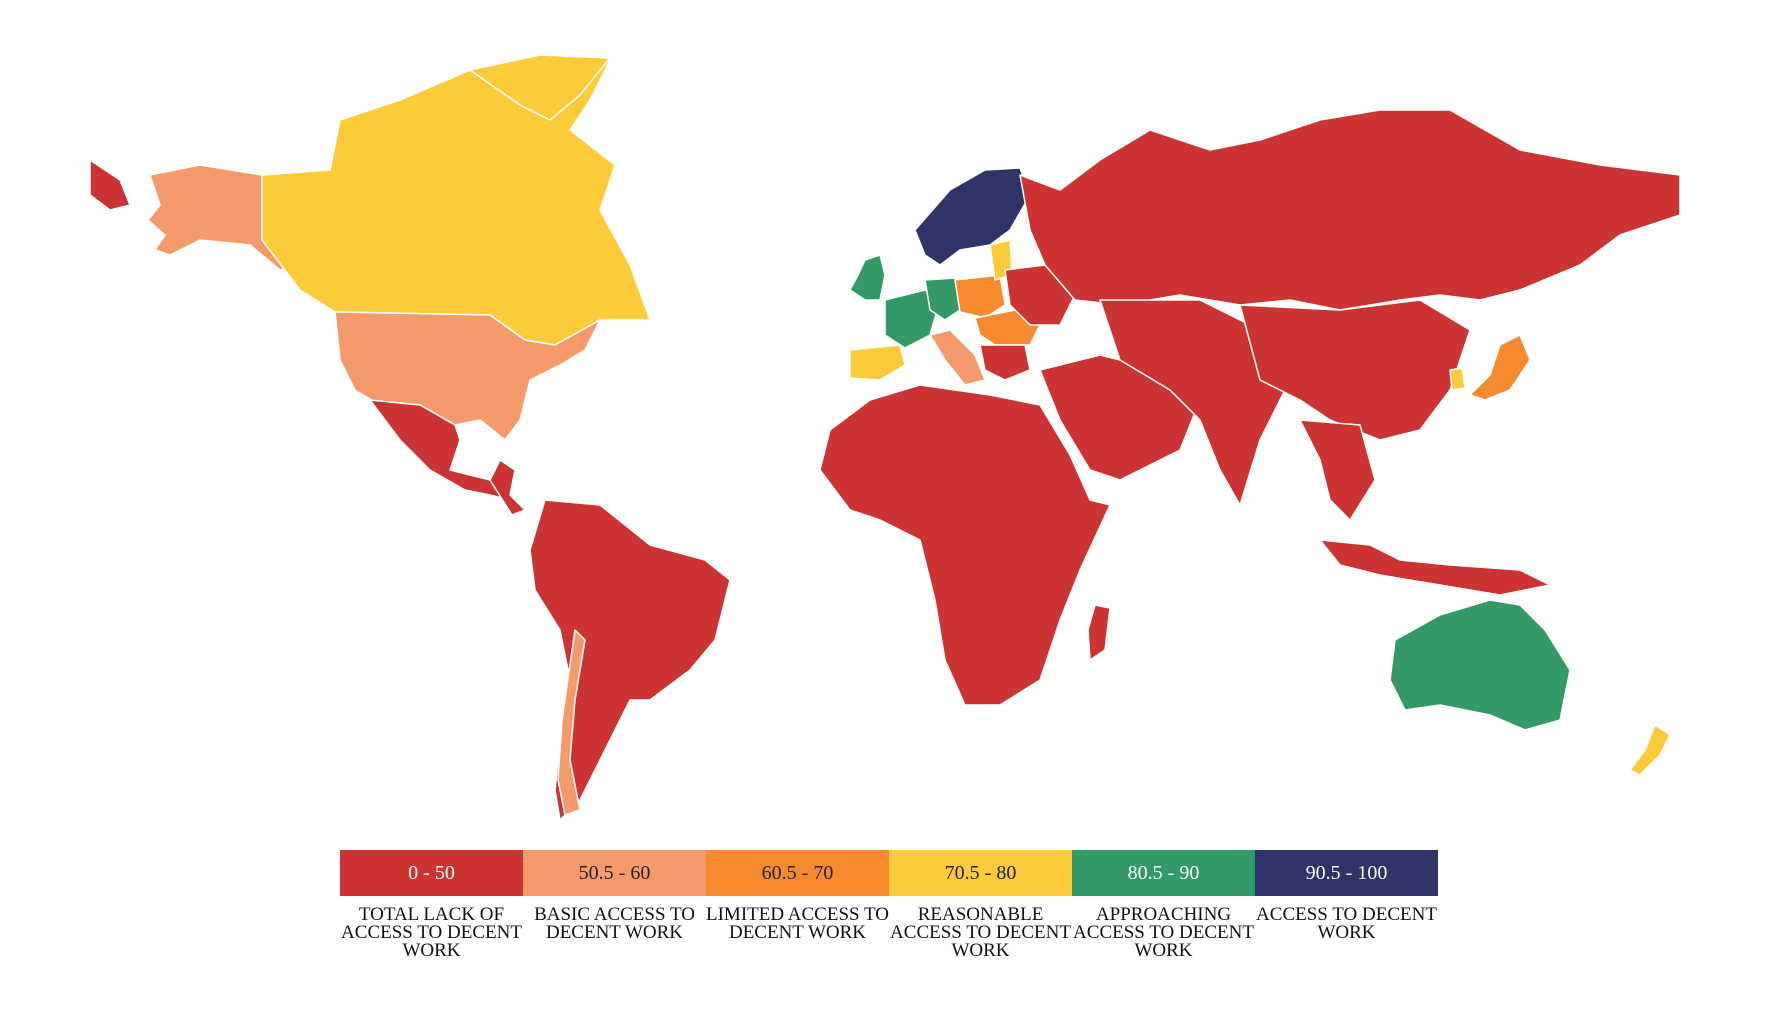  What do you see at coordinates (1457, 379) in the screenshot?
I see `region-korea` at bounding box center [1457, 379].